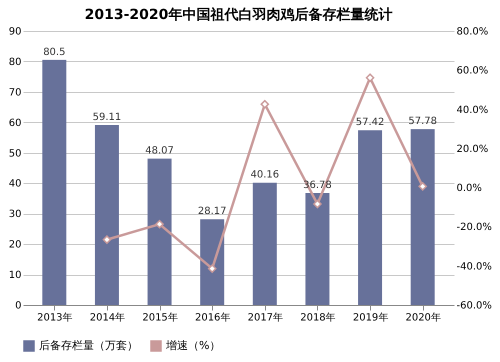  I want to click on y-tick-label: 90, so click(15, 32).